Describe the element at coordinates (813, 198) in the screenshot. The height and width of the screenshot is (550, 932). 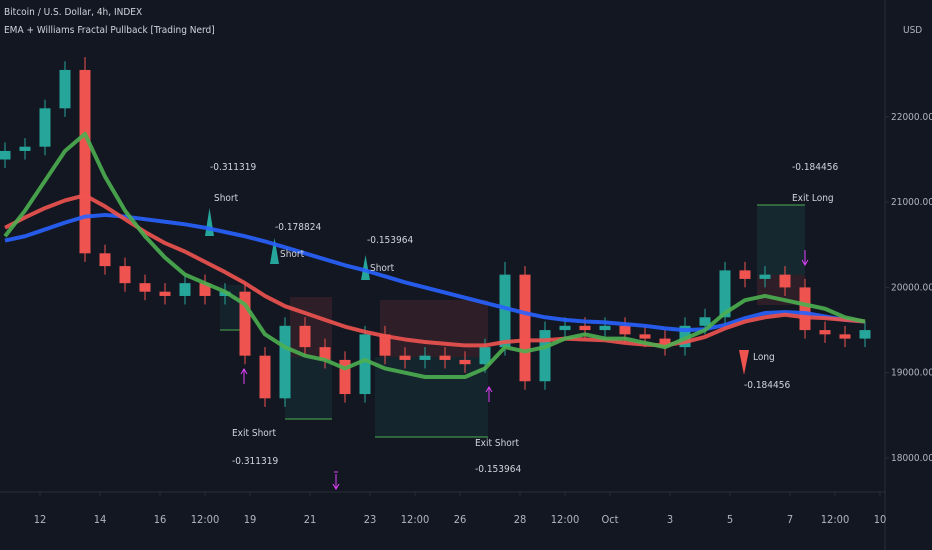
I see `signal-label: Exit Long` at that location.